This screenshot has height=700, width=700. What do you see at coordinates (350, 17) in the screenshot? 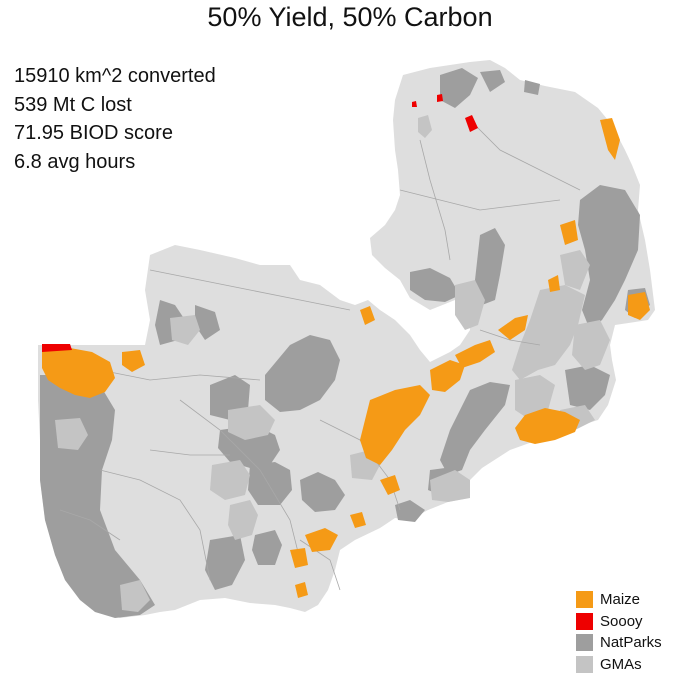
I see `map-title: 50% Yield, 50% Carbon` at bounding box center [350, 17].